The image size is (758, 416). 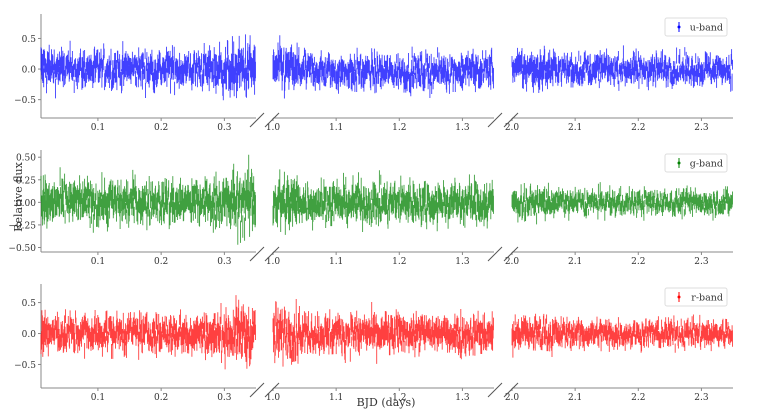 I want to click on y-tick-label: −0.25, so click(x=22, y=226).